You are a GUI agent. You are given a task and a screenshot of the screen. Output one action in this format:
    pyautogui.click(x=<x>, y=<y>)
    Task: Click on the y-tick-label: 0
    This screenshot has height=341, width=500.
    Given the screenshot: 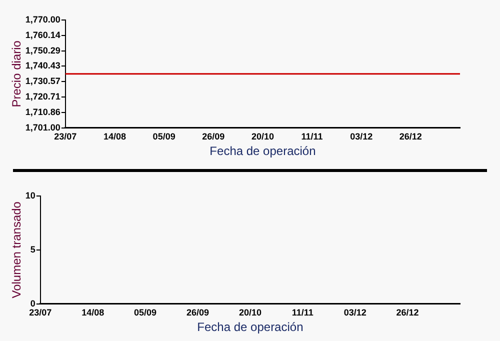 What is the action you would take?
    pyautogui.click(x=33, y=303)
    